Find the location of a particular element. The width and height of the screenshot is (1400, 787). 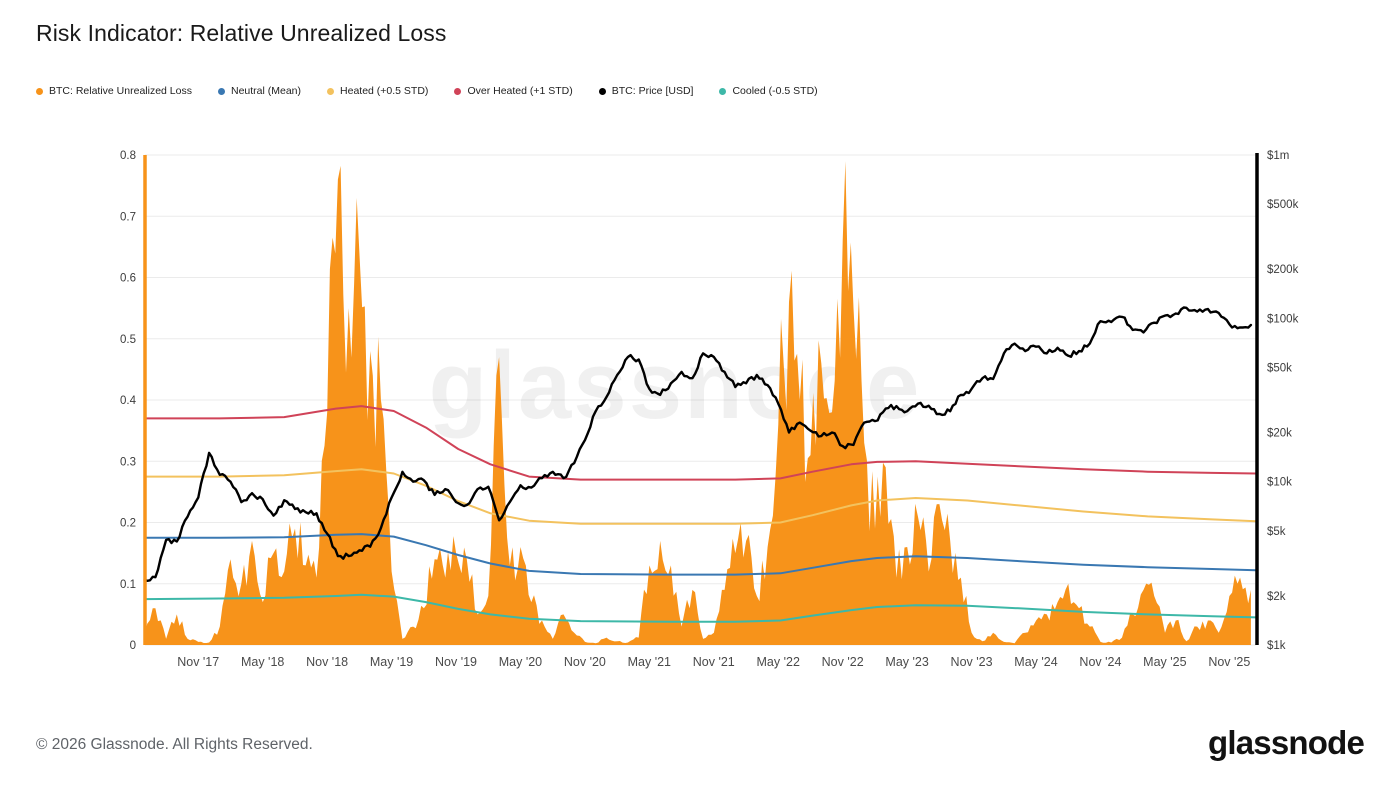

legend-item-3: Over Heated (+1 STD) is located at coordinates (513, 91).